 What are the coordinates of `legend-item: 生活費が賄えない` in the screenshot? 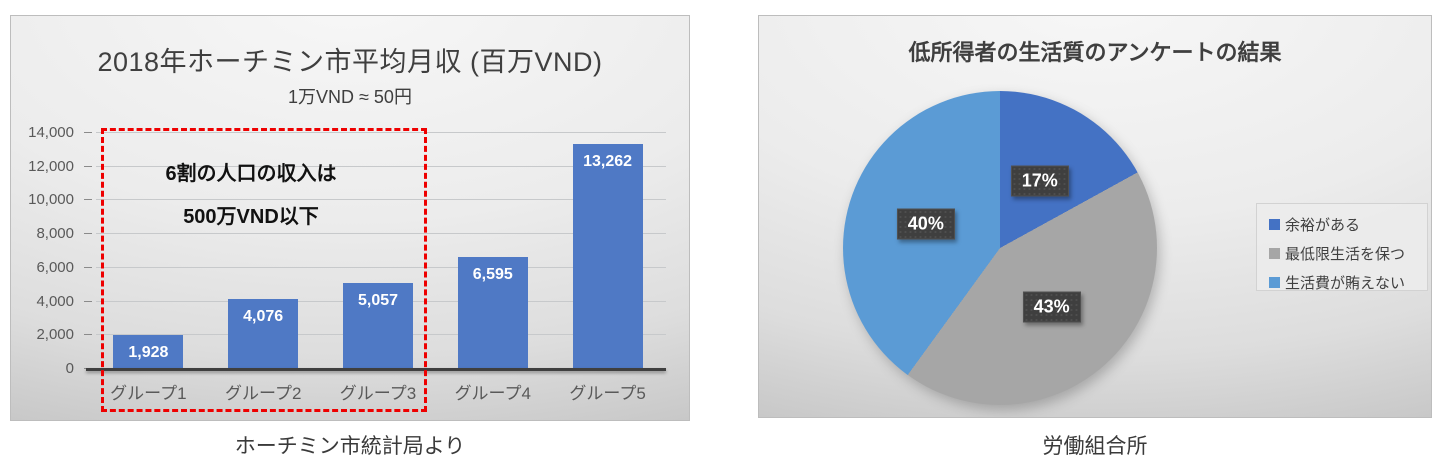 It's located at (1348, 282).